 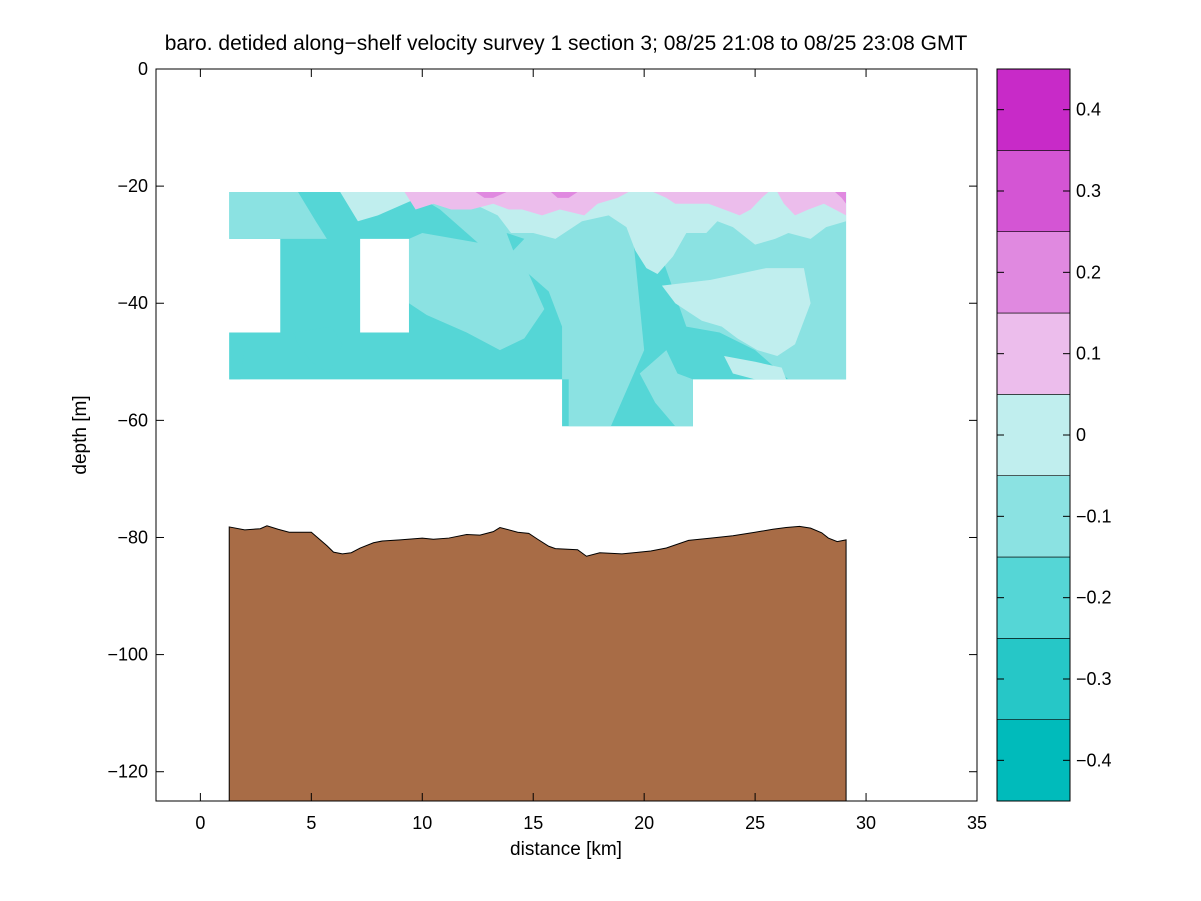 I want to click on x-tick-label: 15, so click(x=533, y=823).